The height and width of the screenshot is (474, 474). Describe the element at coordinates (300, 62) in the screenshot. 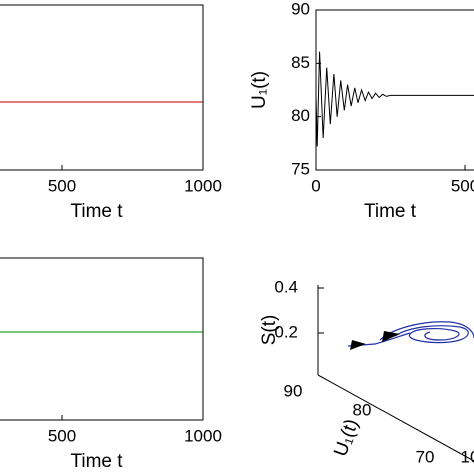

I see `y-tick-label: 85` at that location.